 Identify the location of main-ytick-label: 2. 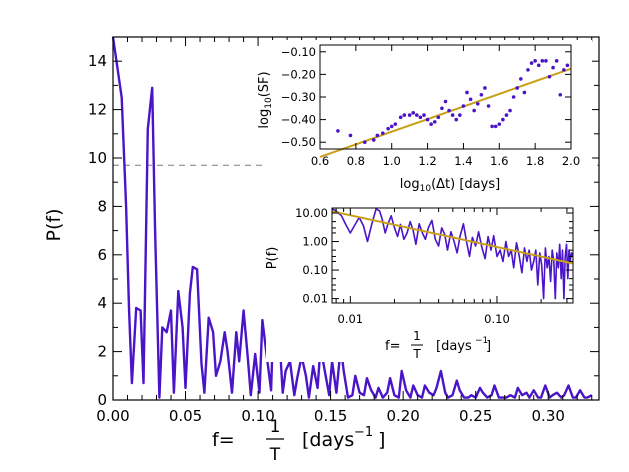
(102, 352).